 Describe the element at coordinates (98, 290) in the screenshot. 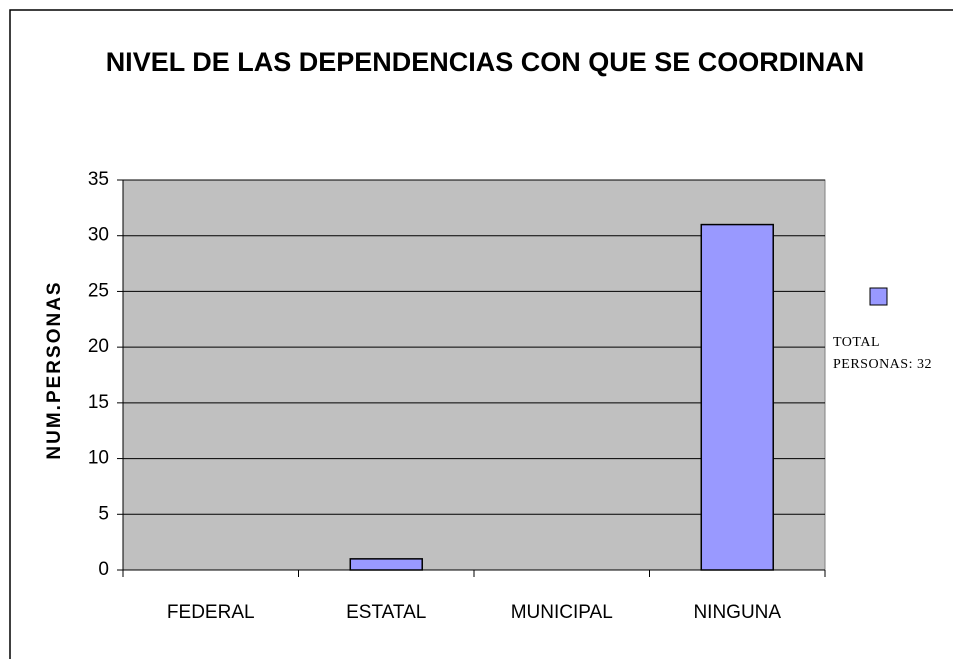

I see `y-tick-label: 25` at that location.